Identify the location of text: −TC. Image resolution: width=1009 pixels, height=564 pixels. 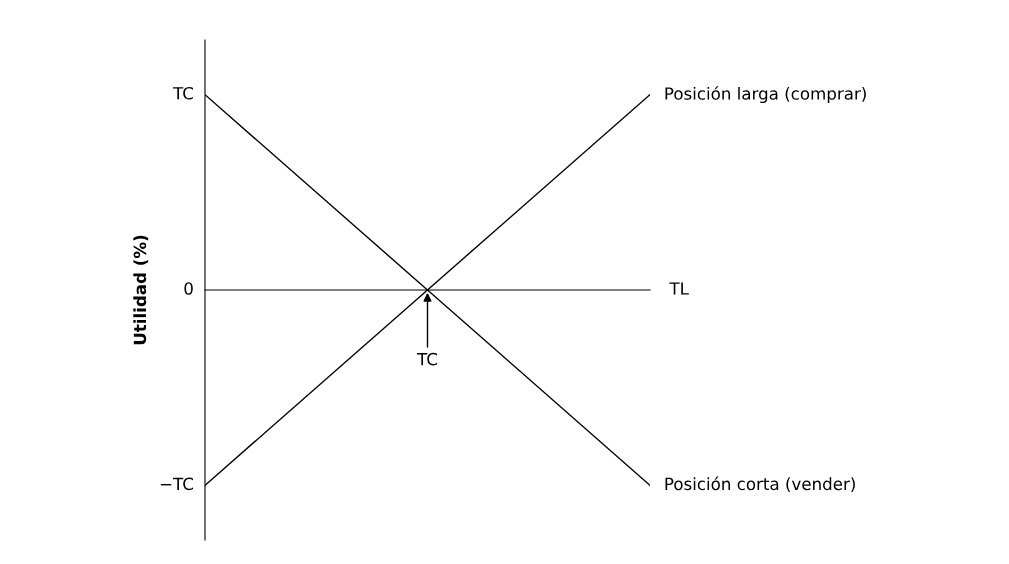
(176, 484).